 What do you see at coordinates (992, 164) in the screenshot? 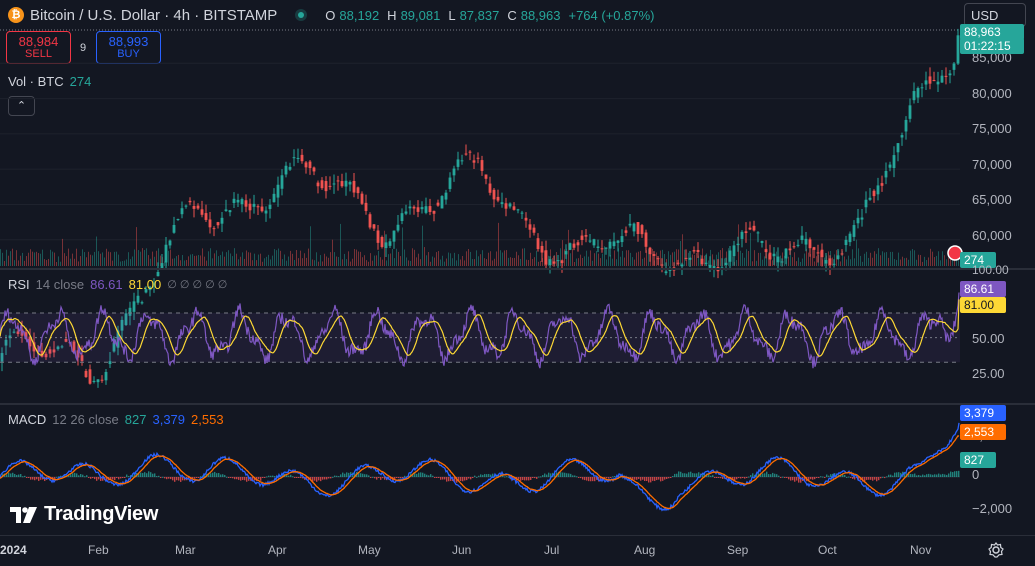
I see `price-axis-tick: 70,000` at bounding box center [992, 164].